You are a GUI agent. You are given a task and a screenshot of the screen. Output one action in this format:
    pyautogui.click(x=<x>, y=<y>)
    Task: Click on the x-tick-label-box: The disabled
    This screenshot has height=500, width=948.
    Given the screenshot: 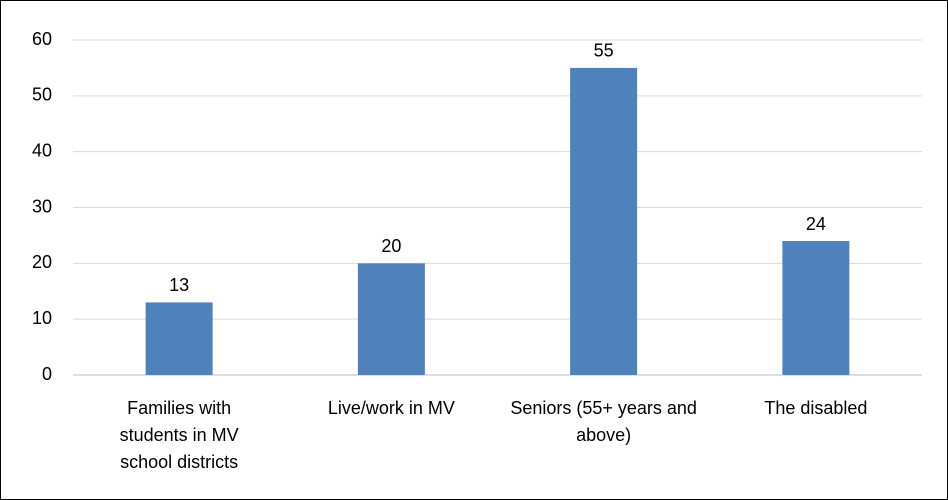 What is the action you would take?
    pyautogui.click(x=816, y=408)
    